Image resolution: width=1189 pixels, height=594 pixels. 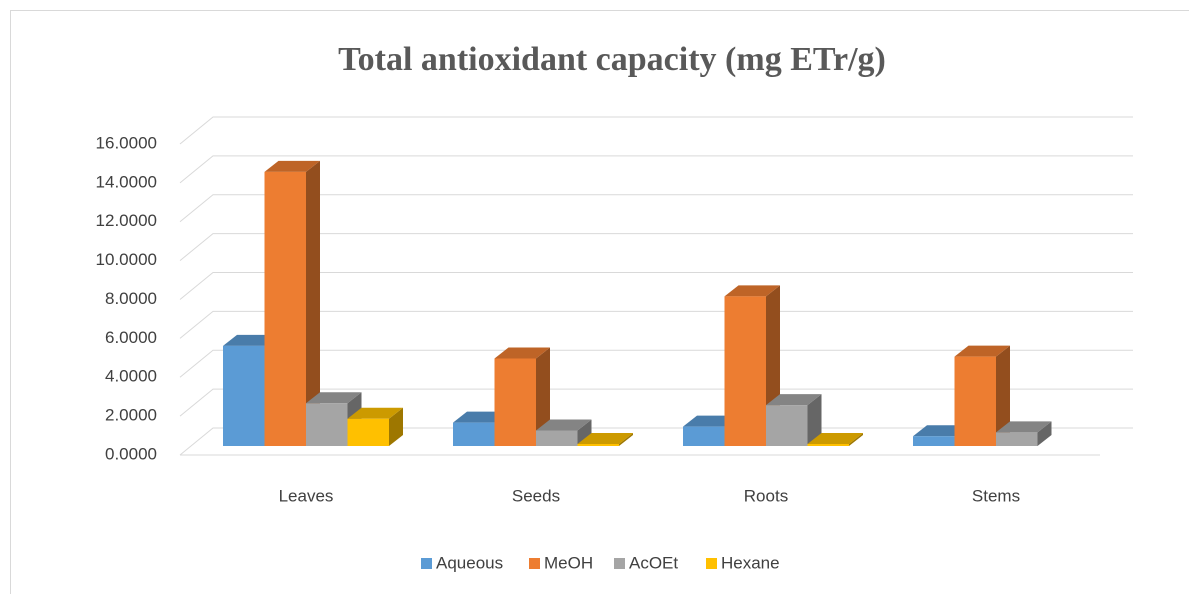 What do you see at coordinates (469, 562) in the screenshot?
I see `legend-label: Aqueous` at bounding box center [469, 562].